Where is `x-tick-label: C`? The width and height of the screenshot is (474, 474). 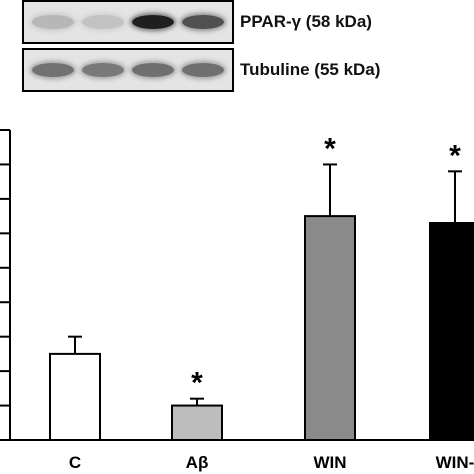 x-tick-label: C is located at coordinates (75, 462).